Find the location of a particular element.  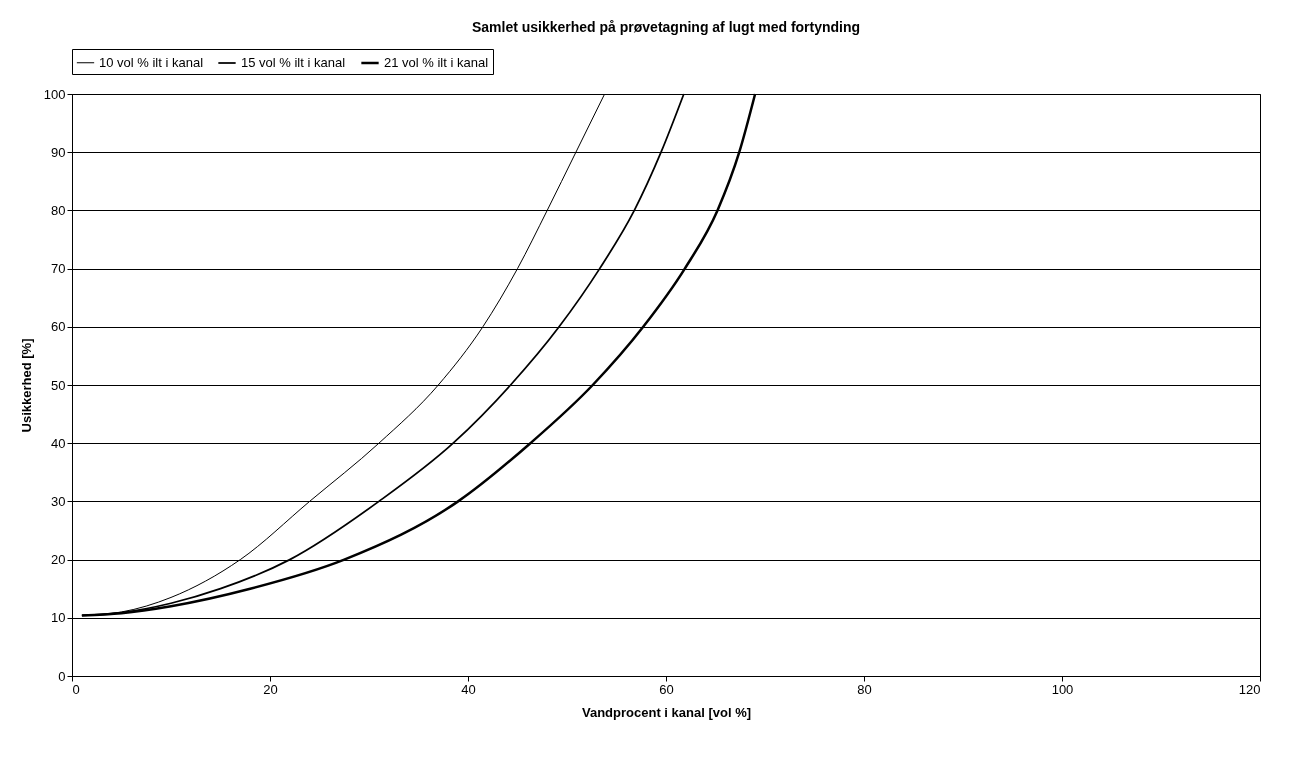

x-tick-label: 0 is located at coordinates (76, 689).